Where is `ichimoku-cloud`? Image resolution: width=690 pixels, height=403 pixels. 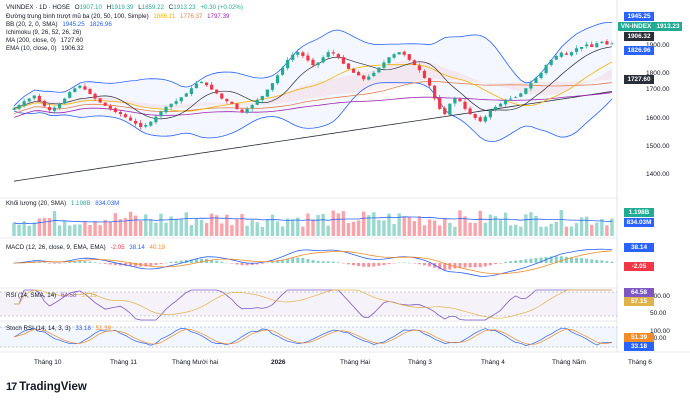 ichimoku-cloud is located at coordinates (313, 85).